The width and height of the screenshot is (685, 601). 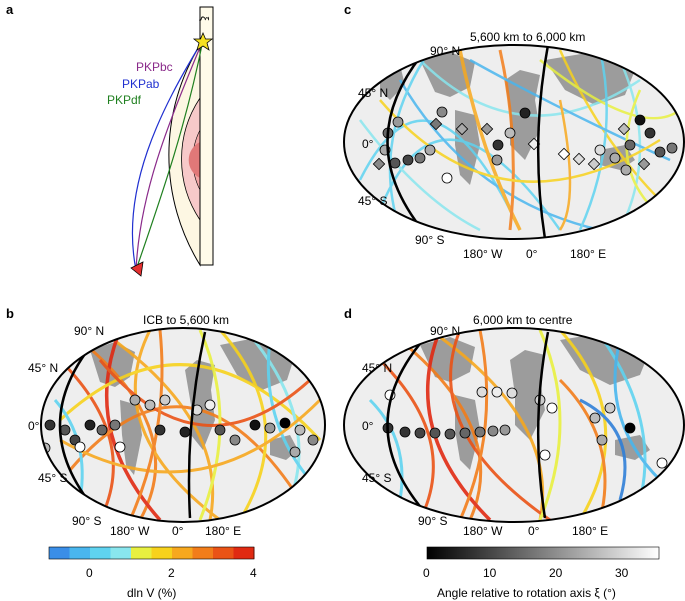 I want to click on phase-label-pkpab: PKPab, so click(x=141, y=84).